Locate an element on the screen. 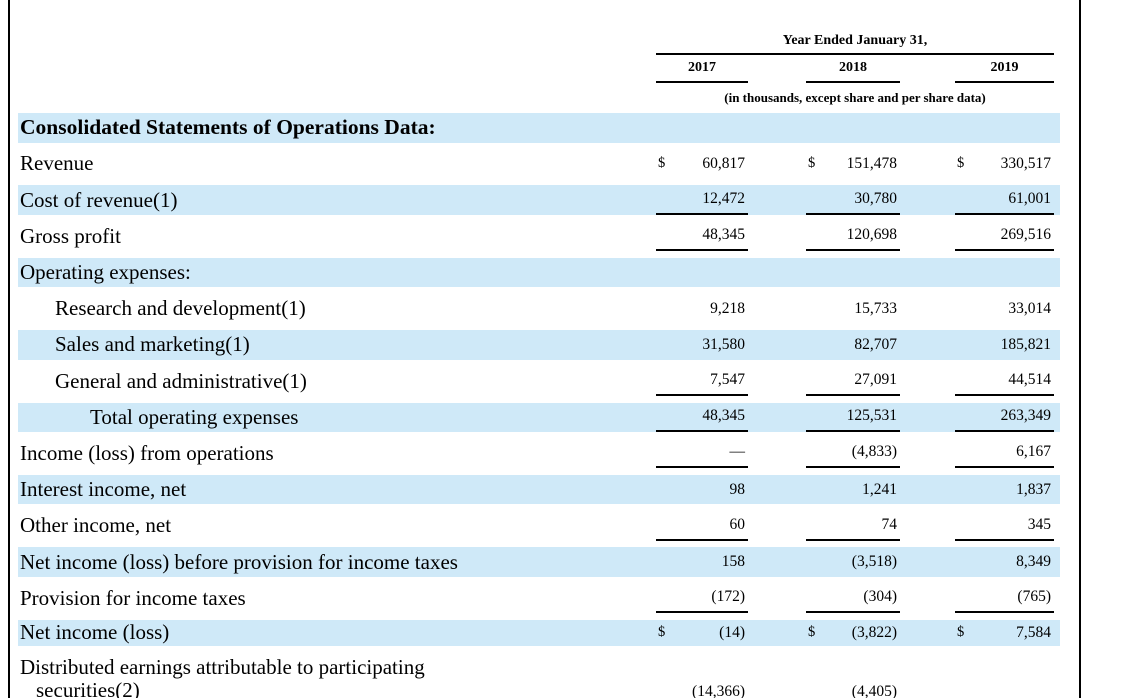 This screenshot has height=698, width=1125. value-cell-2017: 60 is located at coordinates (702, 526).